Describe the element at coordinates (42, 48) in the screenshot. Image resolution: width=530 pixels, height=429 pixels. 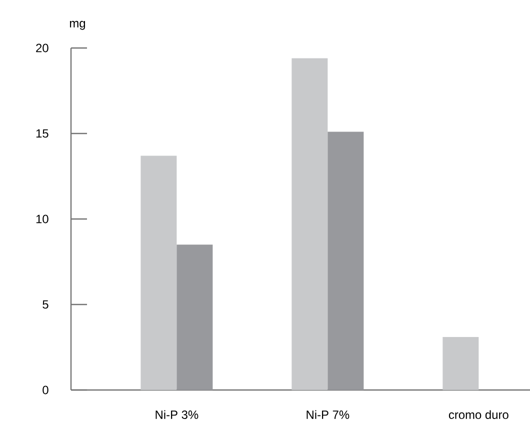
I see `y-tick-label: 20` at that location.